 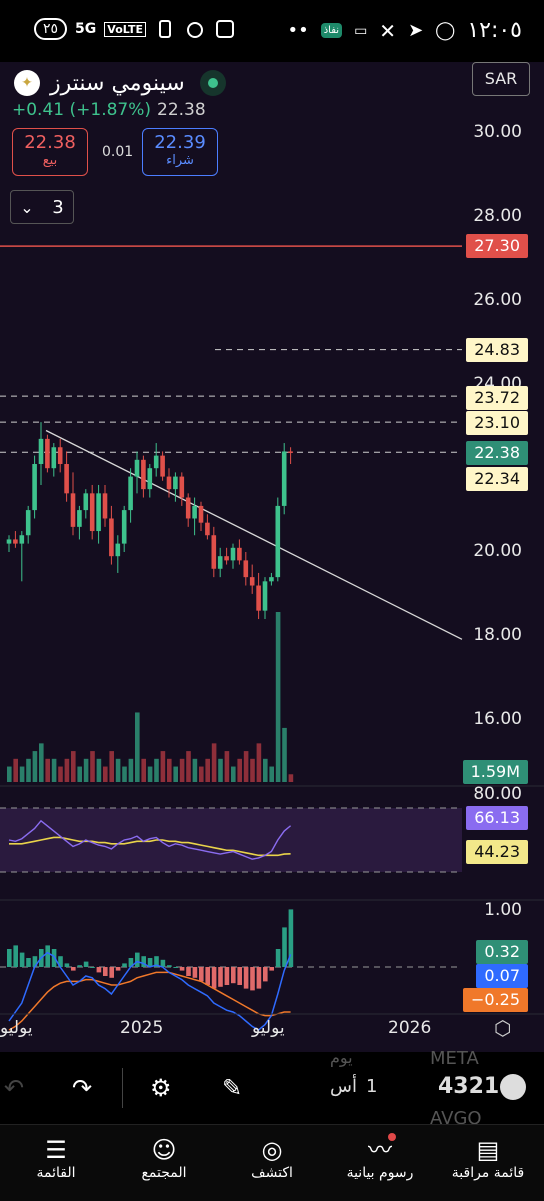 What do you see at coordinates (86, 29) in the screenshot?
I see `network-indicator: 5G` at bounding box center [86, 29].